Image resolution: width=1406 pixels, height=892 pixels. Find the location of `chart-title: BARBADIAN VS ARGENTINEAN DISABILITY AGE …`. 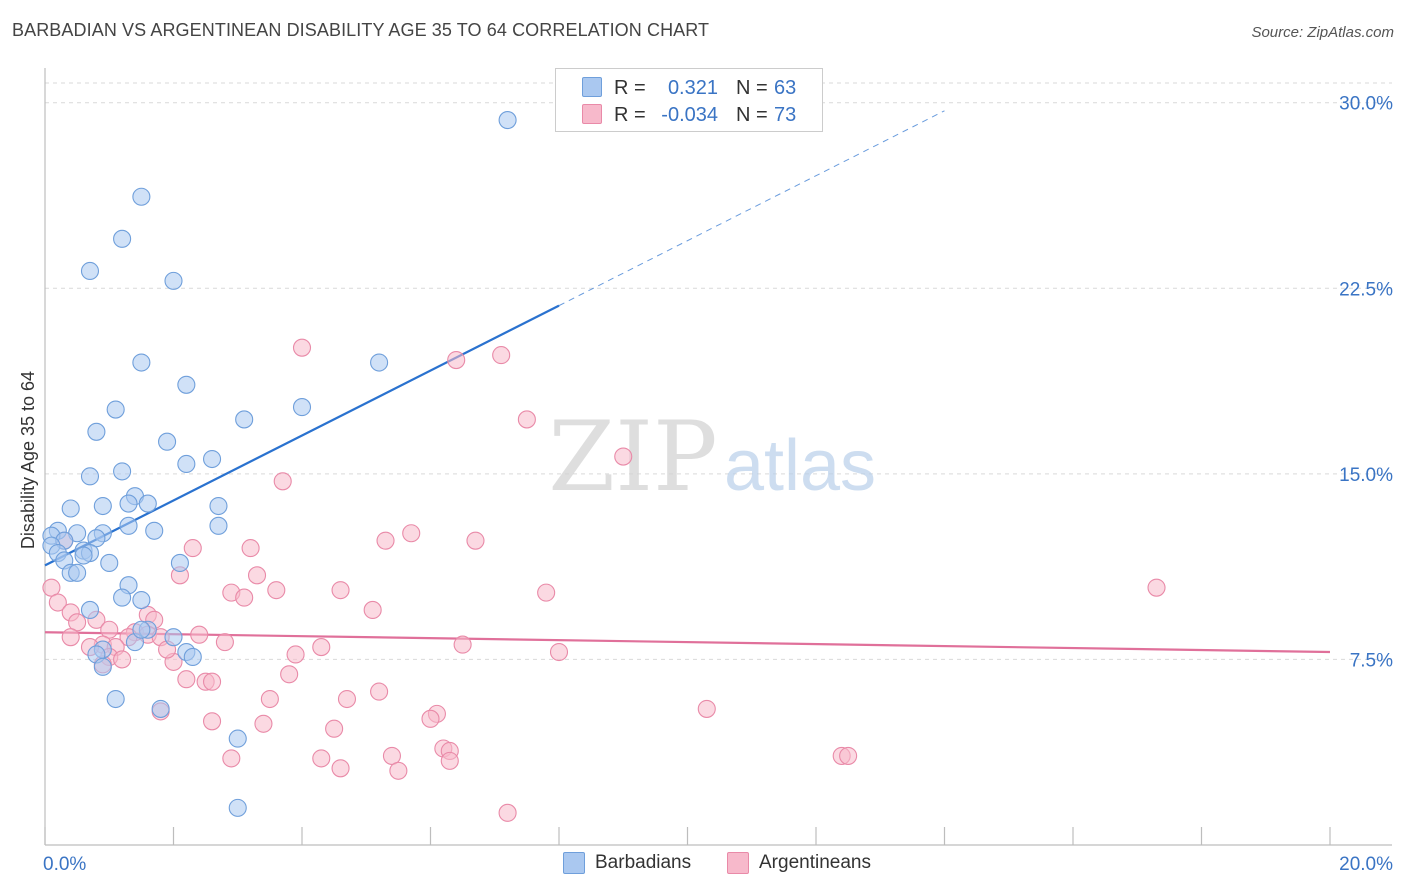

chart-title: BARBADIAN VS ARGENTINEAN DISABILITY AGE … is located at coordinates (361, 30).